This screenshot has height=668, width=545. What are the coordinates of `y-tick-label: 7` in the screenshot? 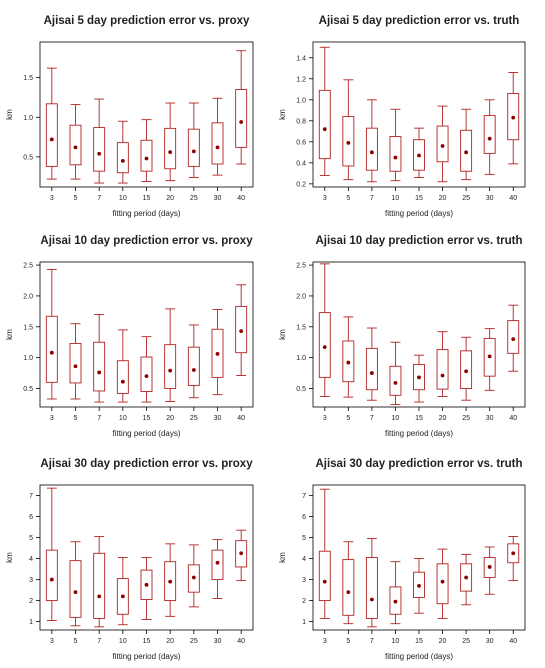 It's located at (31, 496).